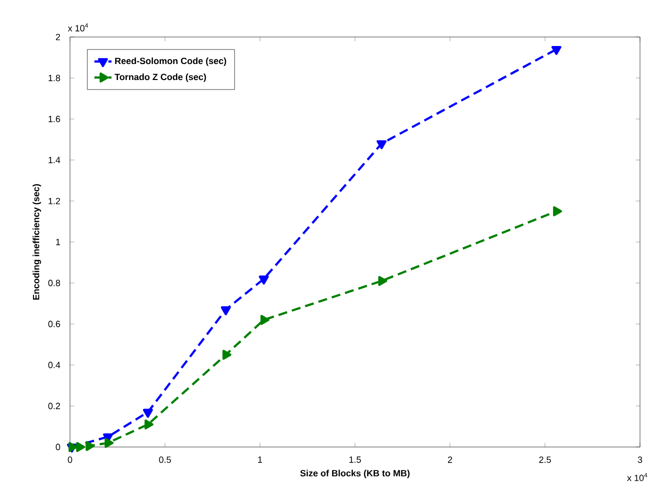 The image size is (651, 501). I want to click on y-tick-label: 2, so click(58, 37).